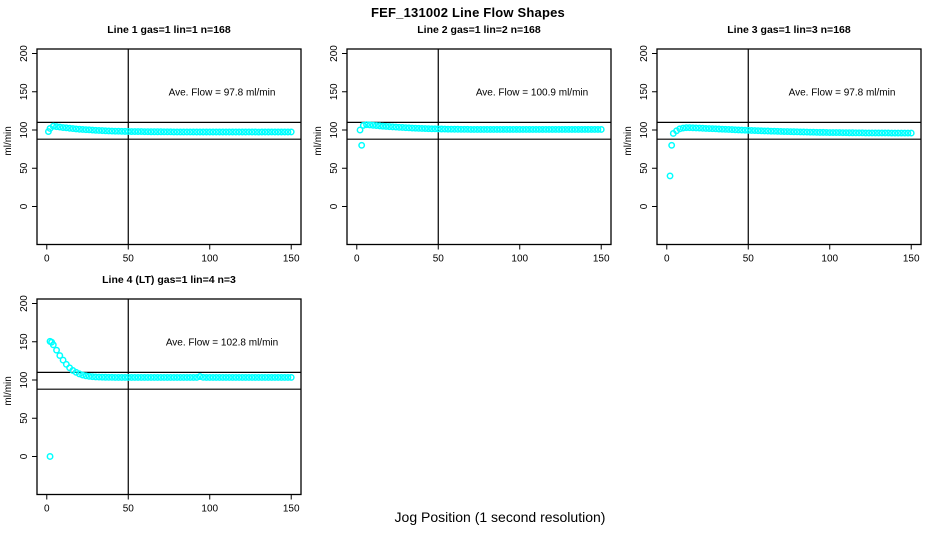  What do you see at coordinates (842, 93) in the screenshot?
I see `panel-3-annotation: Ave. Flow = 97.8 ml/min` at bounding box center [842, 93].